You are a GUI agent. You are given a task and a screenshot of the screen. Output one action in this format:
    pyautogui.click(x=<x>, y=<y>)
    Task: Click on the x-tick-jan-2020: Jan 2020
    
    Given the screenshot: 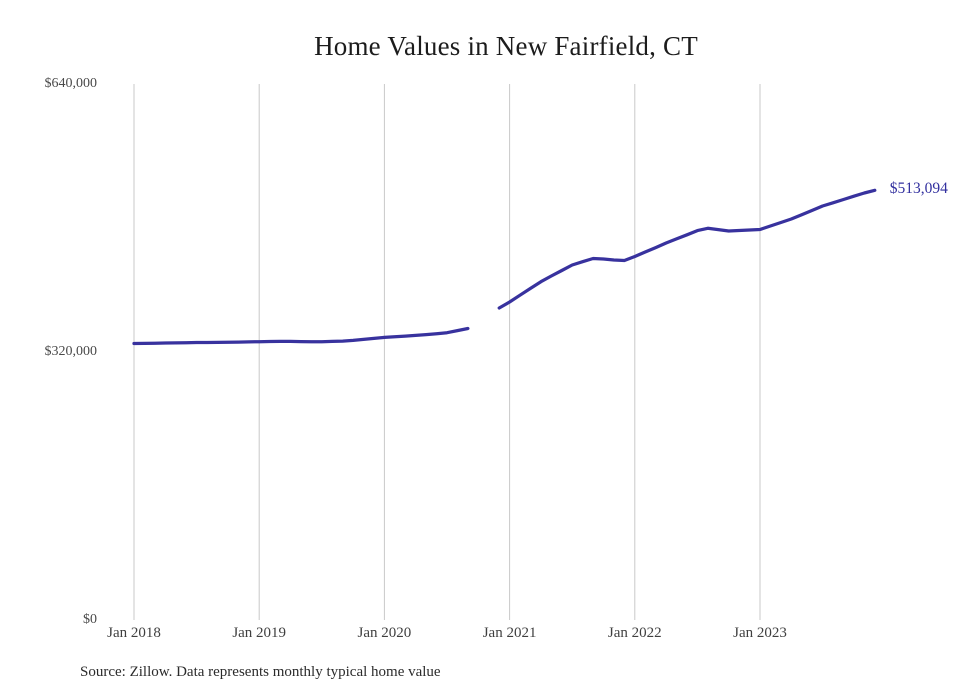 What is the action you would take?
    pyautogui.click(x=384, y=633)
    